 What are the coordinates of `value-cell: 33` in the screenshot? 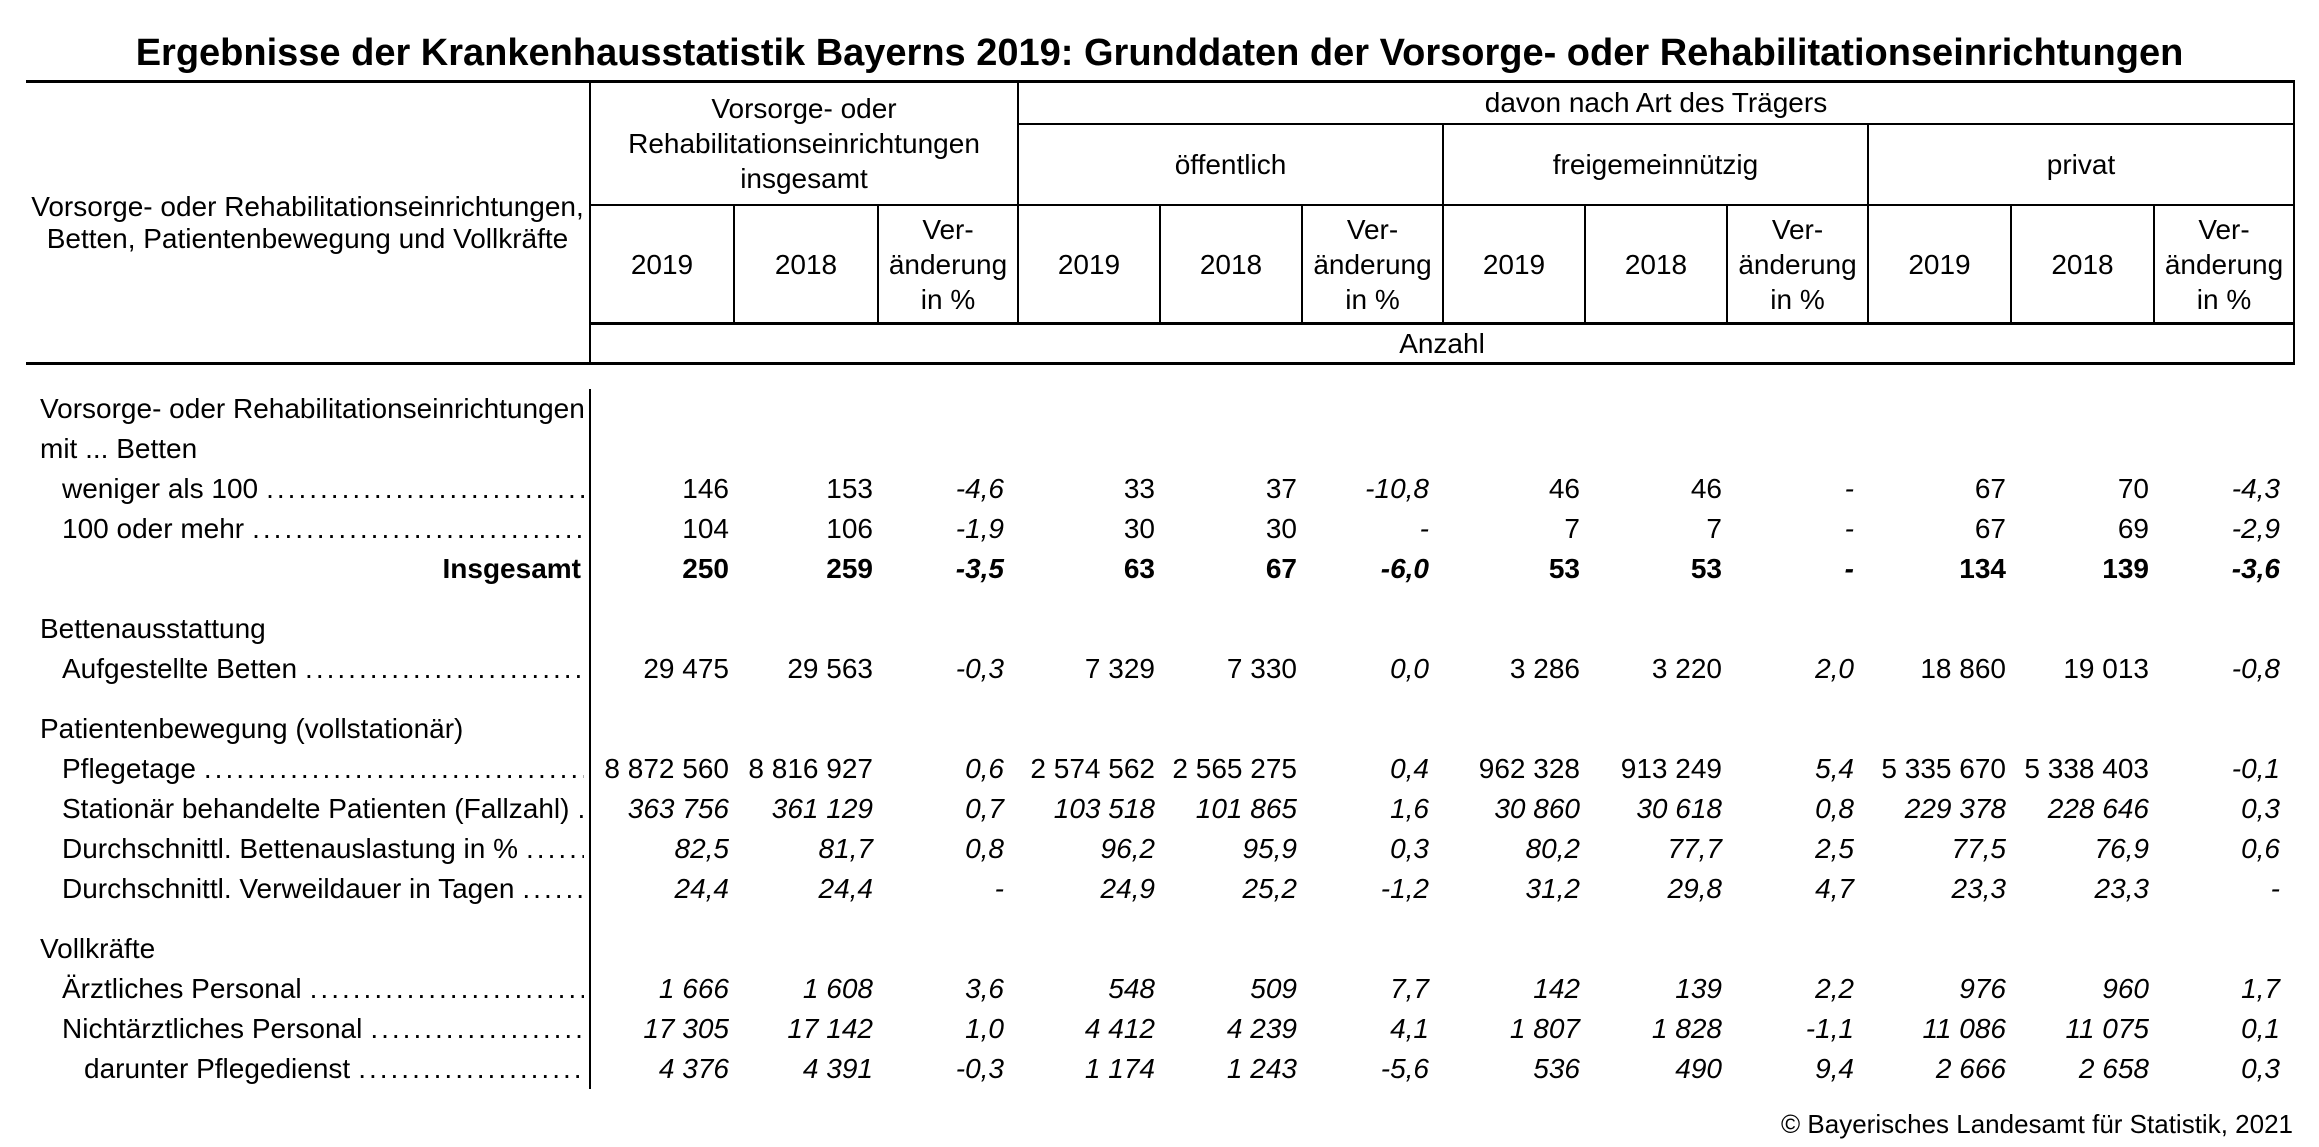 It's located at (1139, 488).